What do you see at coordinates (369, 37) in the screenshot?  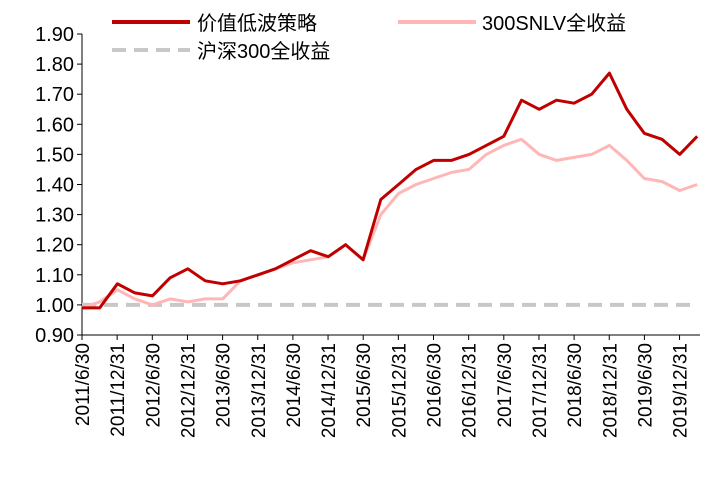 I see `legend: 价值低波策略 300SNLV全收益 沪深300全收益` at bounding box center [369, 37].